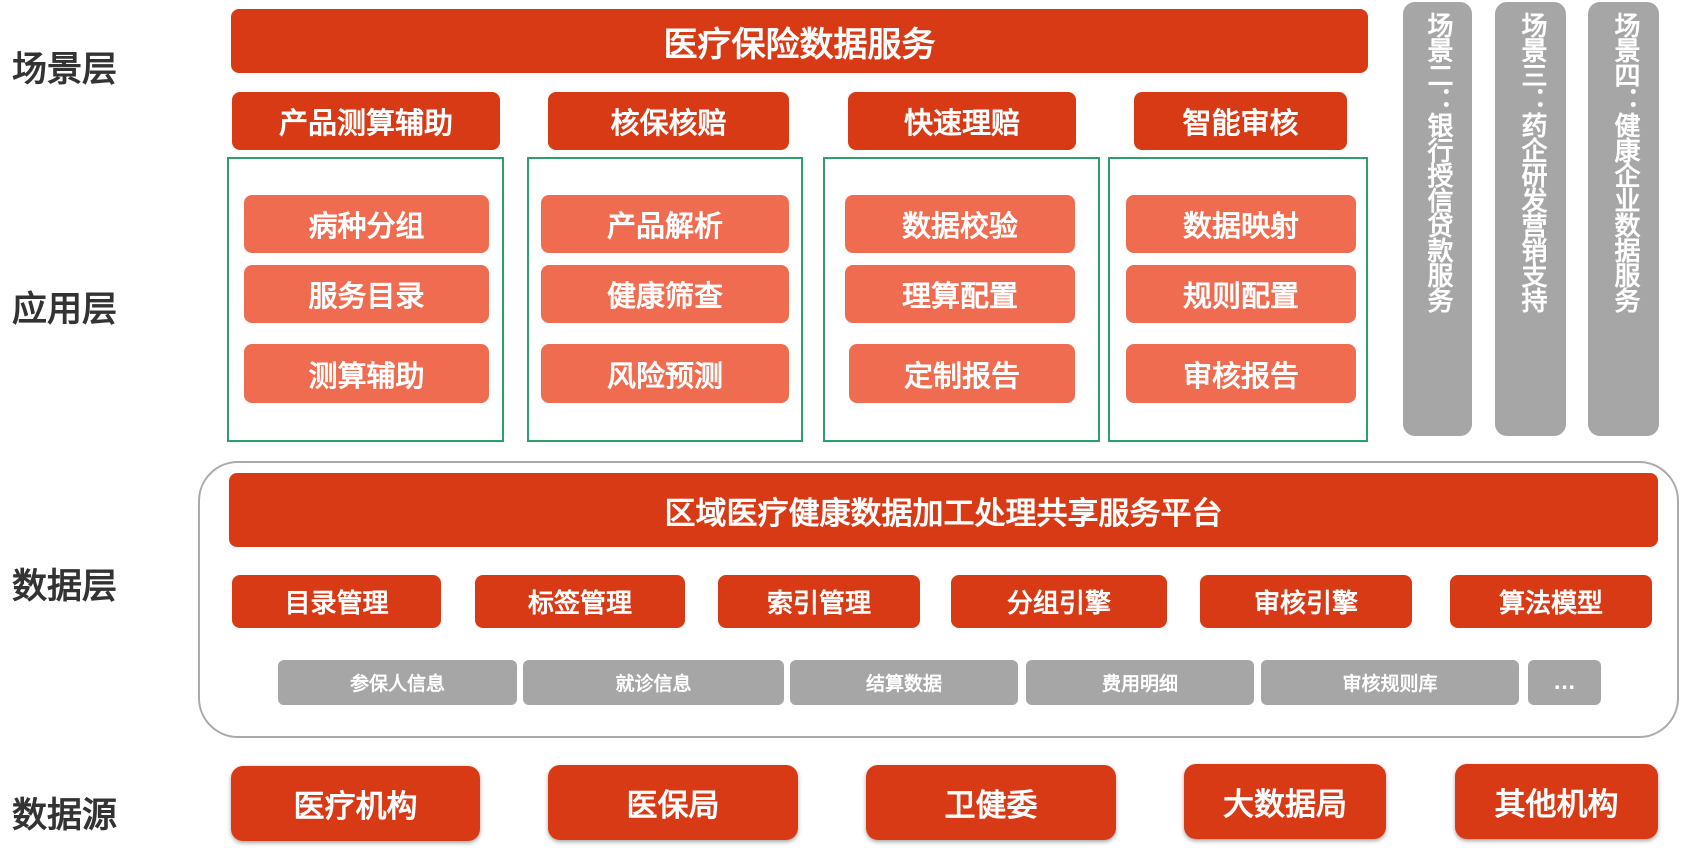 This screenshot has width=1682, height=852. What do you see at coordinates (580, 601) in the screenshot?
I see `module-item: 标签管理` at bounding box center [580, 601].